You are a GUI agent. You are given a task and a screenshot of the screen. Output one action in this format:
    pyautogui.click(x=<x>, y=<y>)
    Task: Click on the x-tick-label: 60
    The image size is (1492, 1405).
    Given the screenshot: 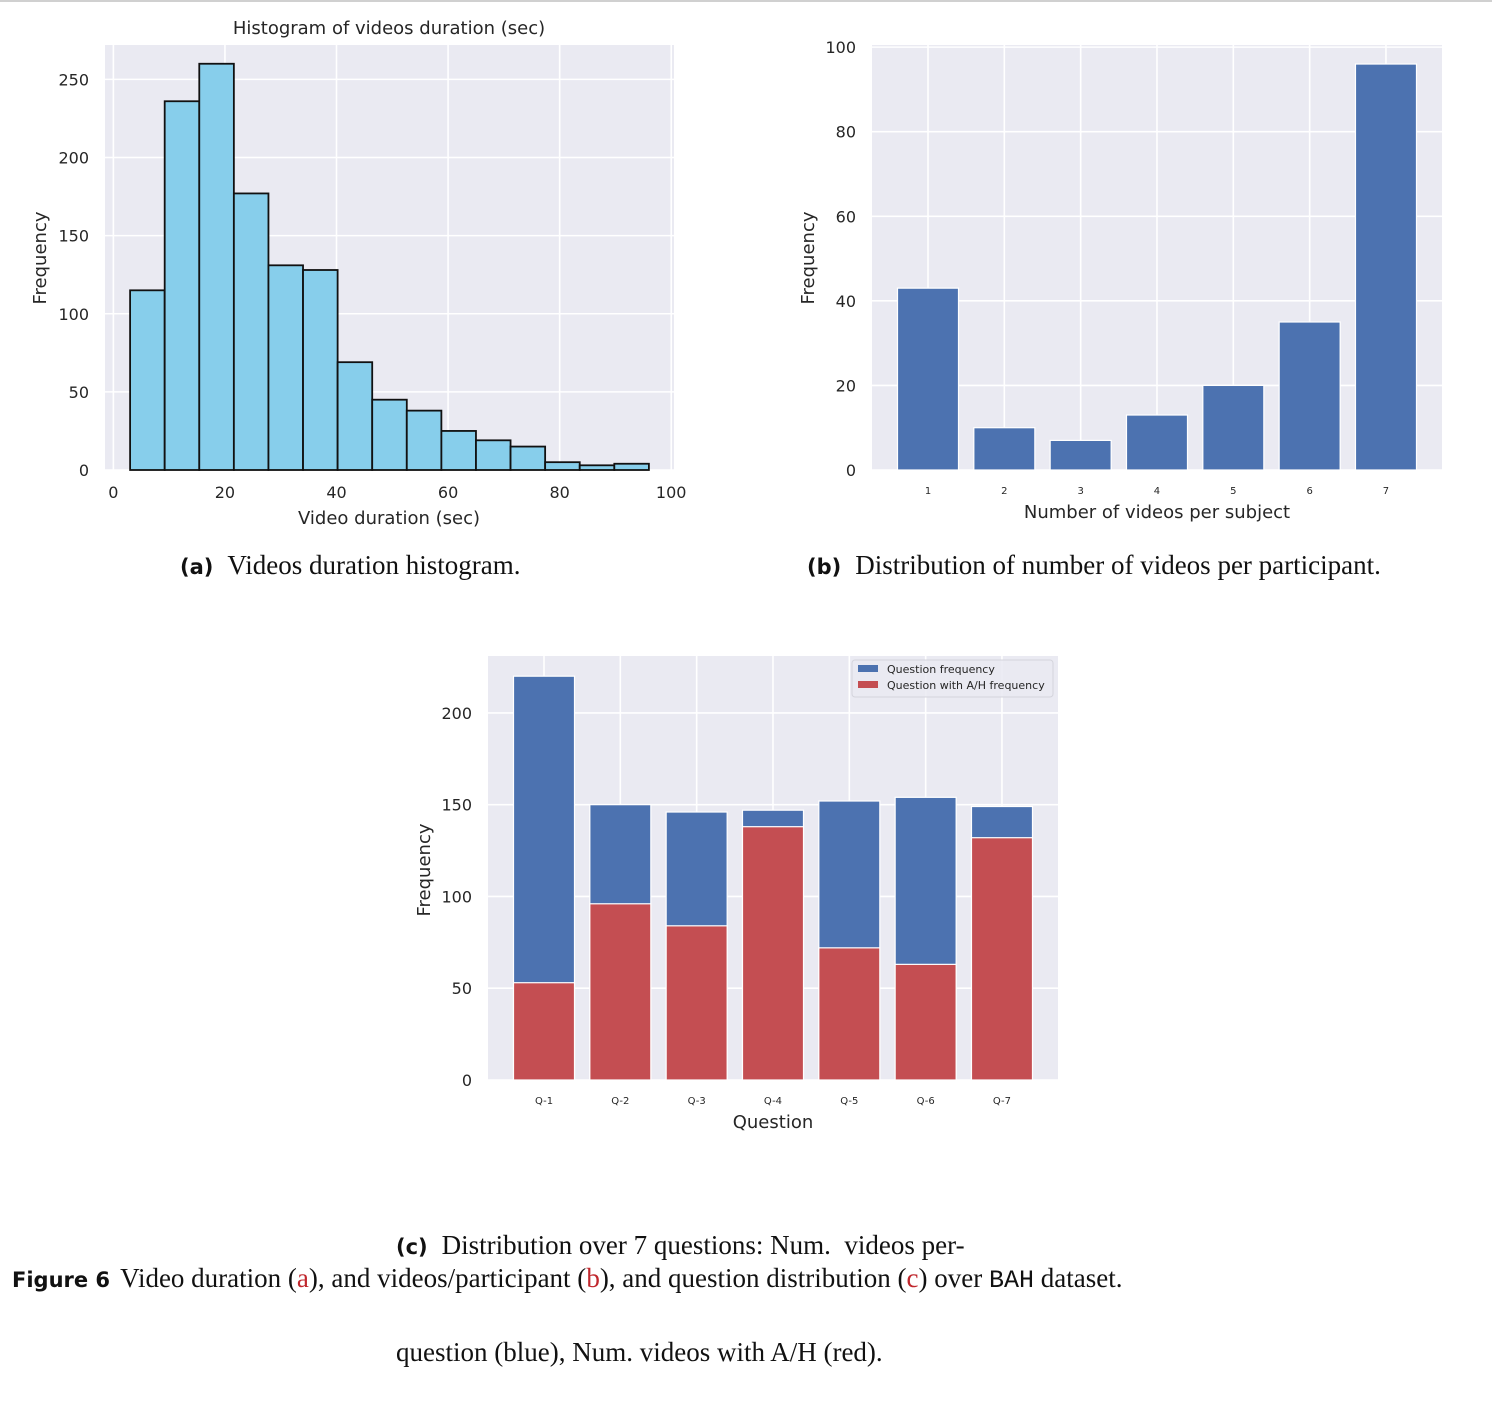 What is the action you would take?
    pyautogui.click(x=448, y=492)
    